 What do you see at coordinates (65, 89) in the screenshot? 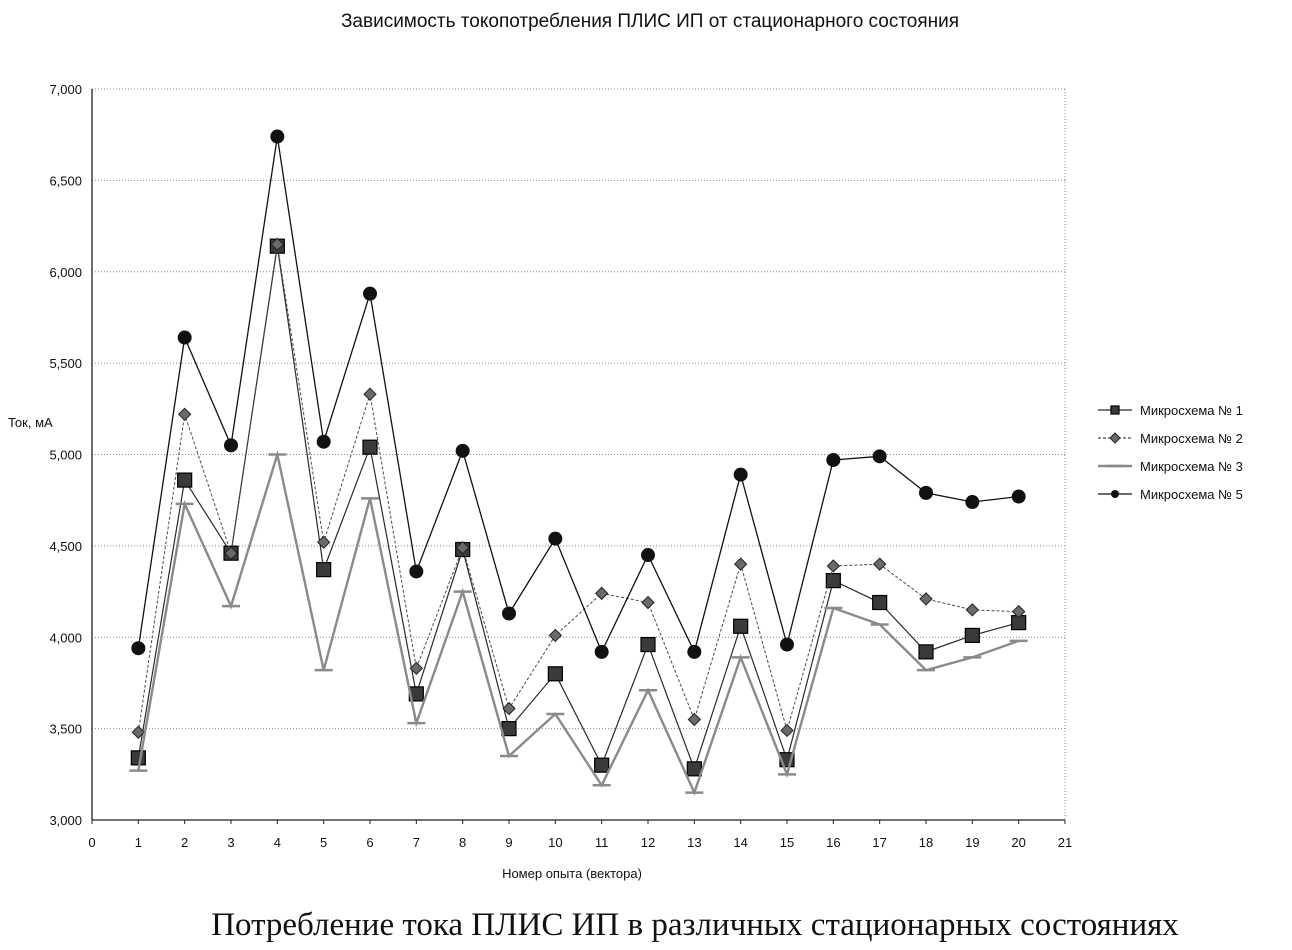
I see `y-tick-label: 7,000` at bounding box center [65, 89].